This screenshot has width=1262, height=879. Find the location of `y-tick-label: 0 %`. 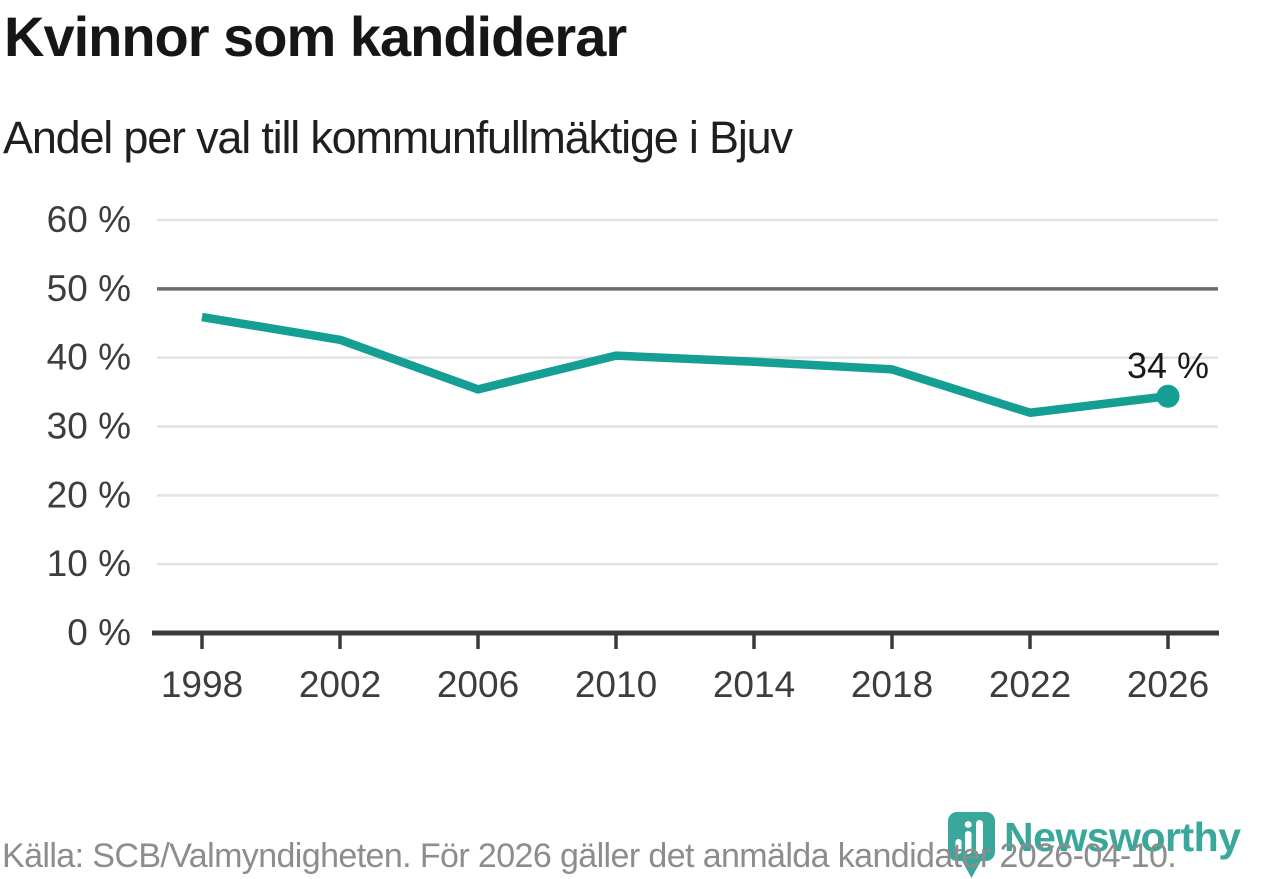

y-tick-label: 0 % is located at coordinates (99, 632).